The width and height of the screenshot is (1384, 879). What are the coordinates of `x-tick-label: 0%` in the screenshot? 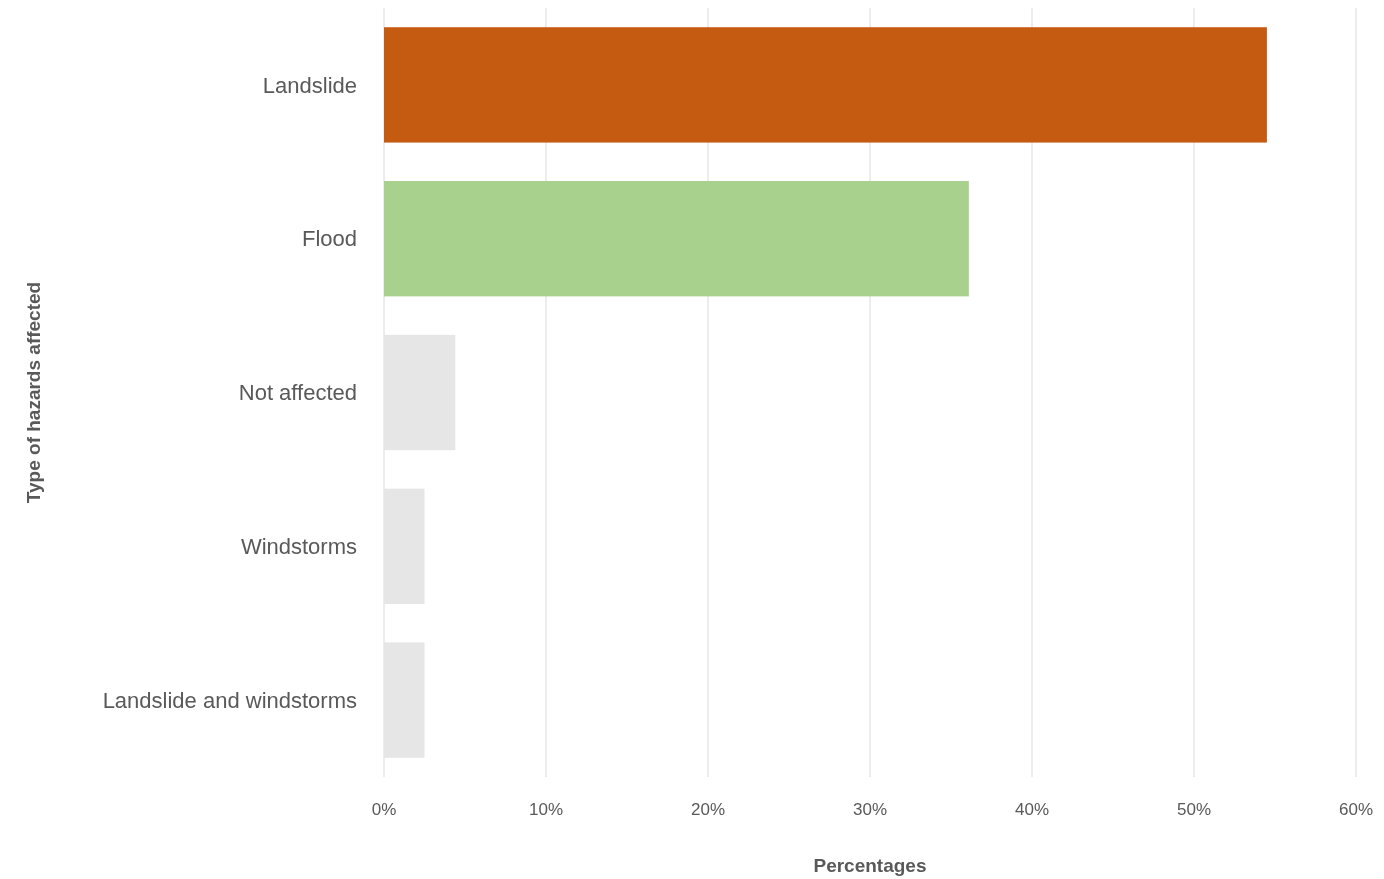 It's located at (384, 809).